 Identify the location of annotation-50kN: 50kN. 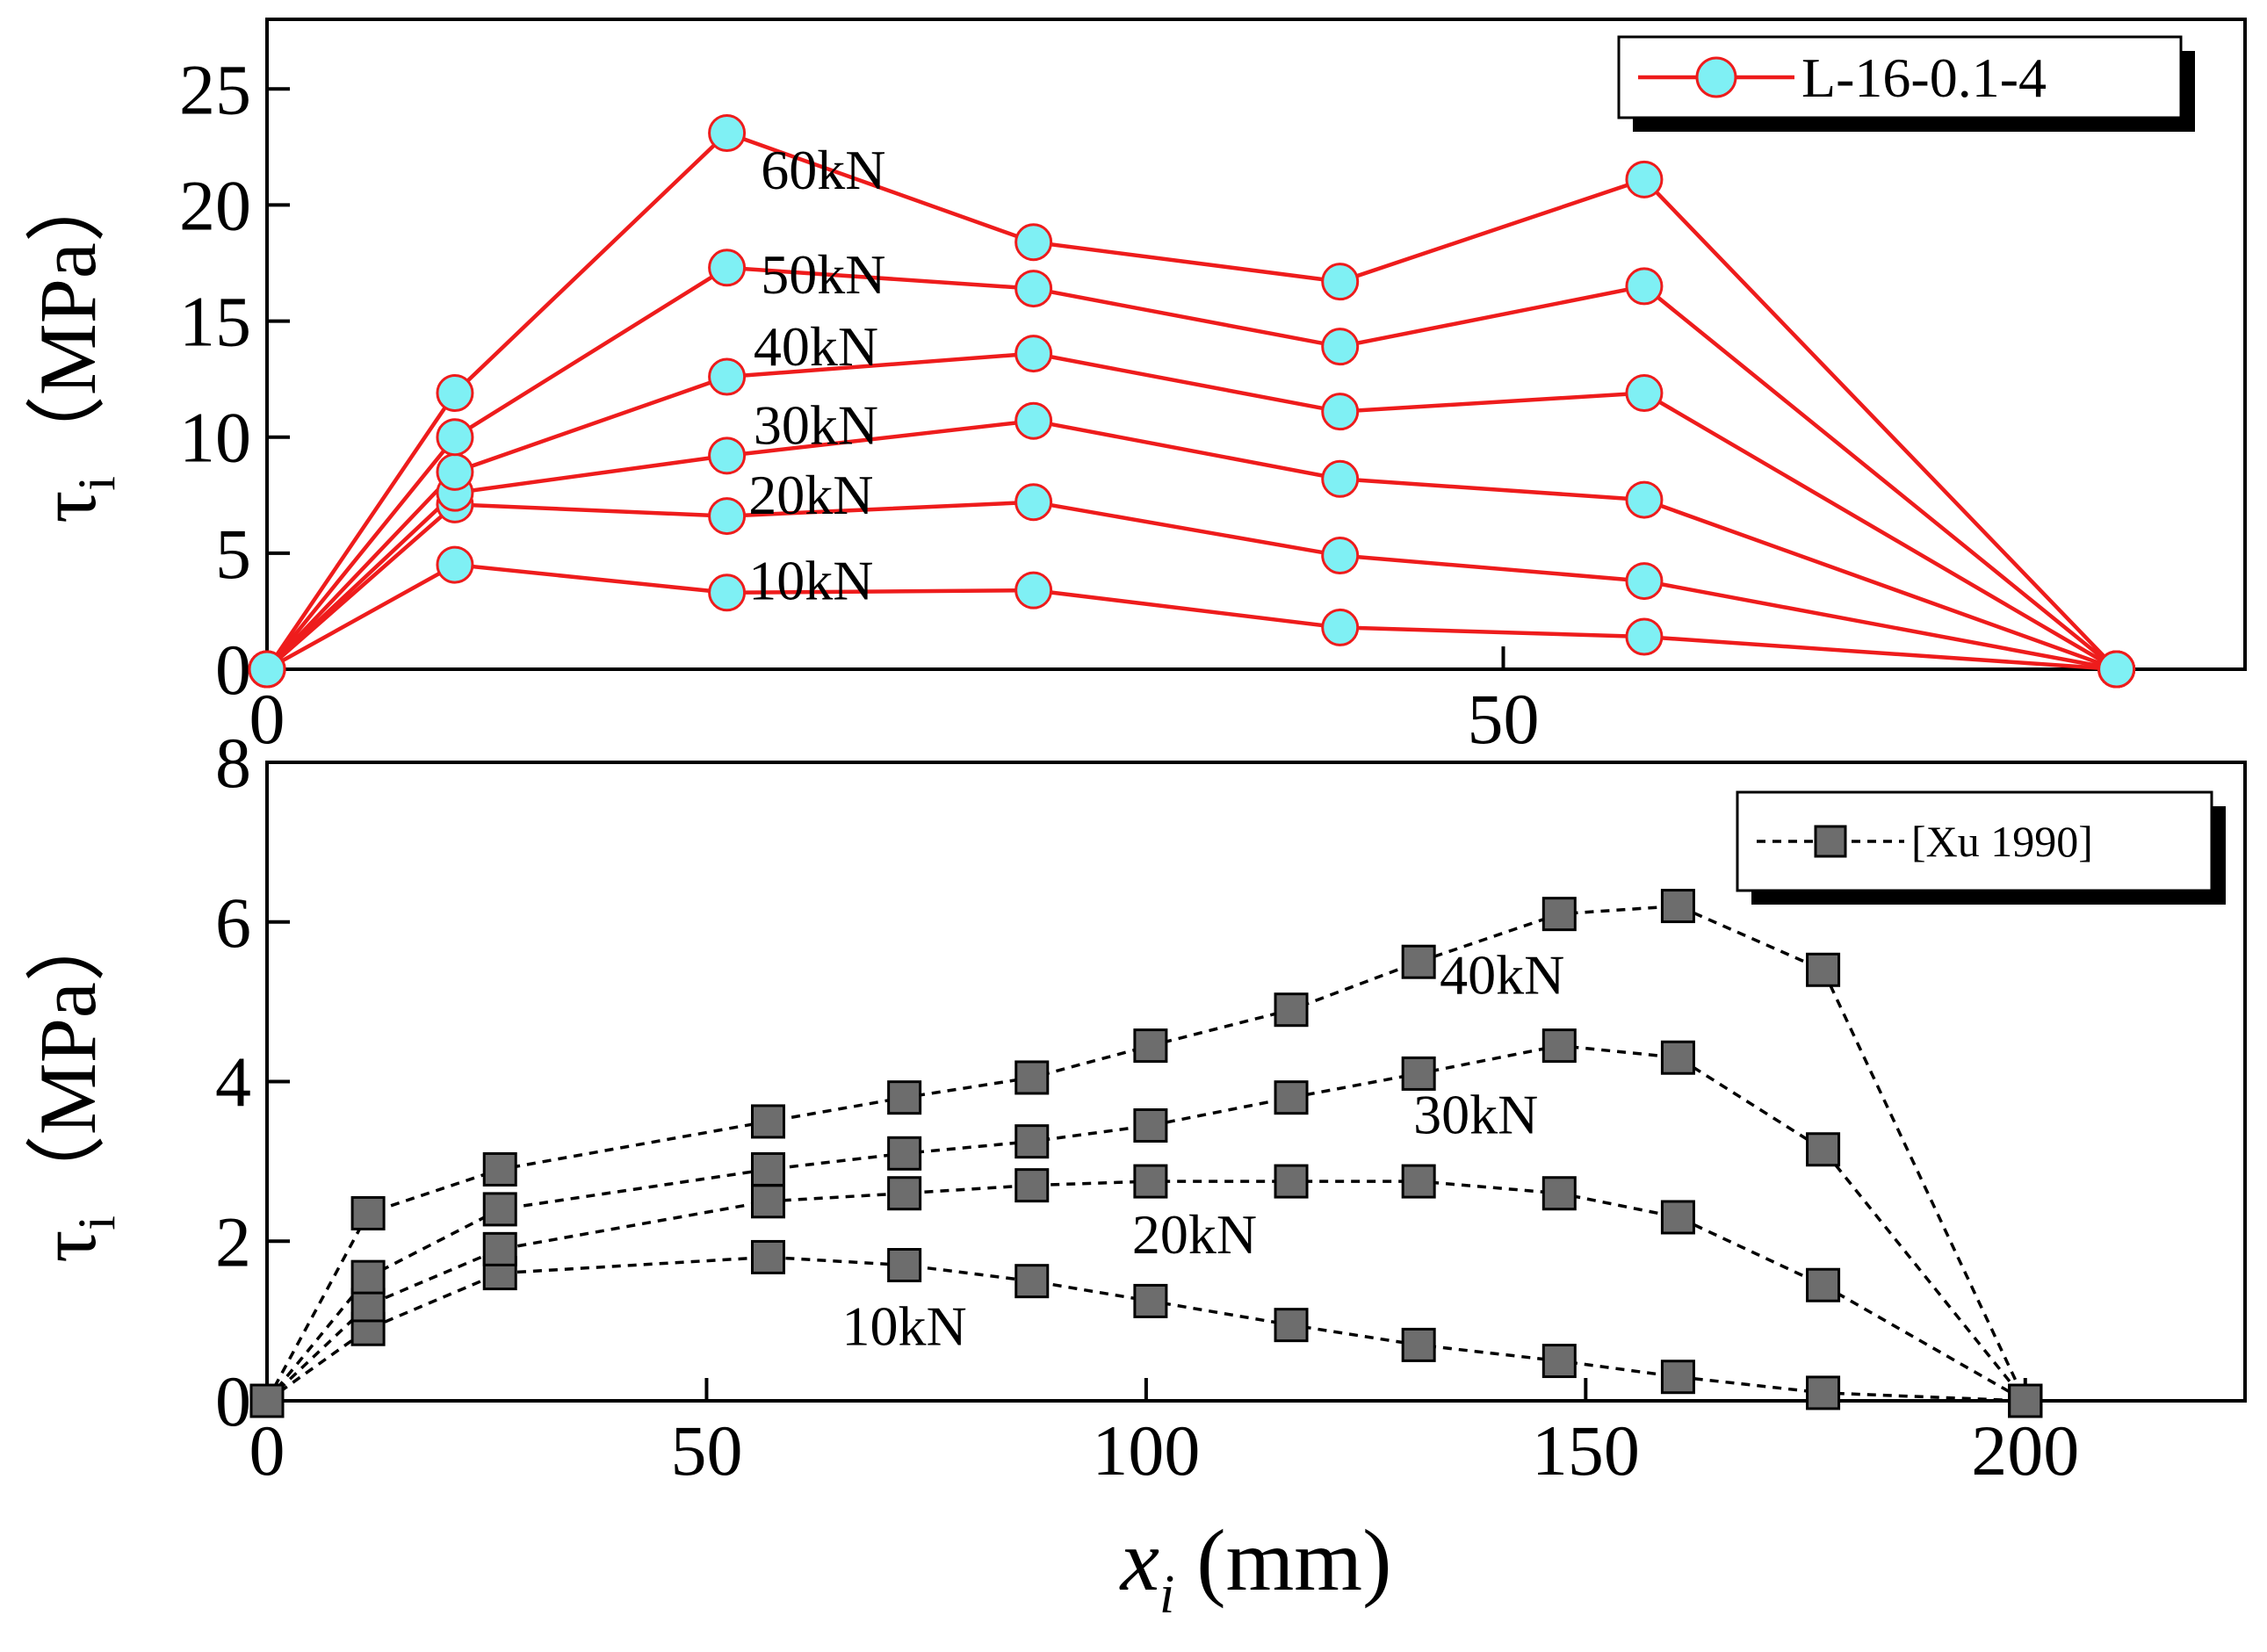
(823, 274).